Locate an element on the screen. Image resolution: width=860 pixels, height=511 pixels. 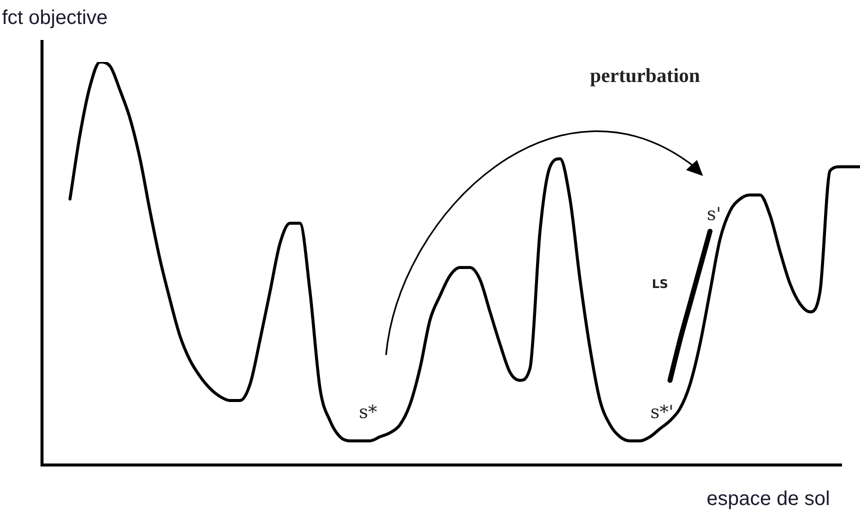
annotation: s* is located at coordinates (368, 412).